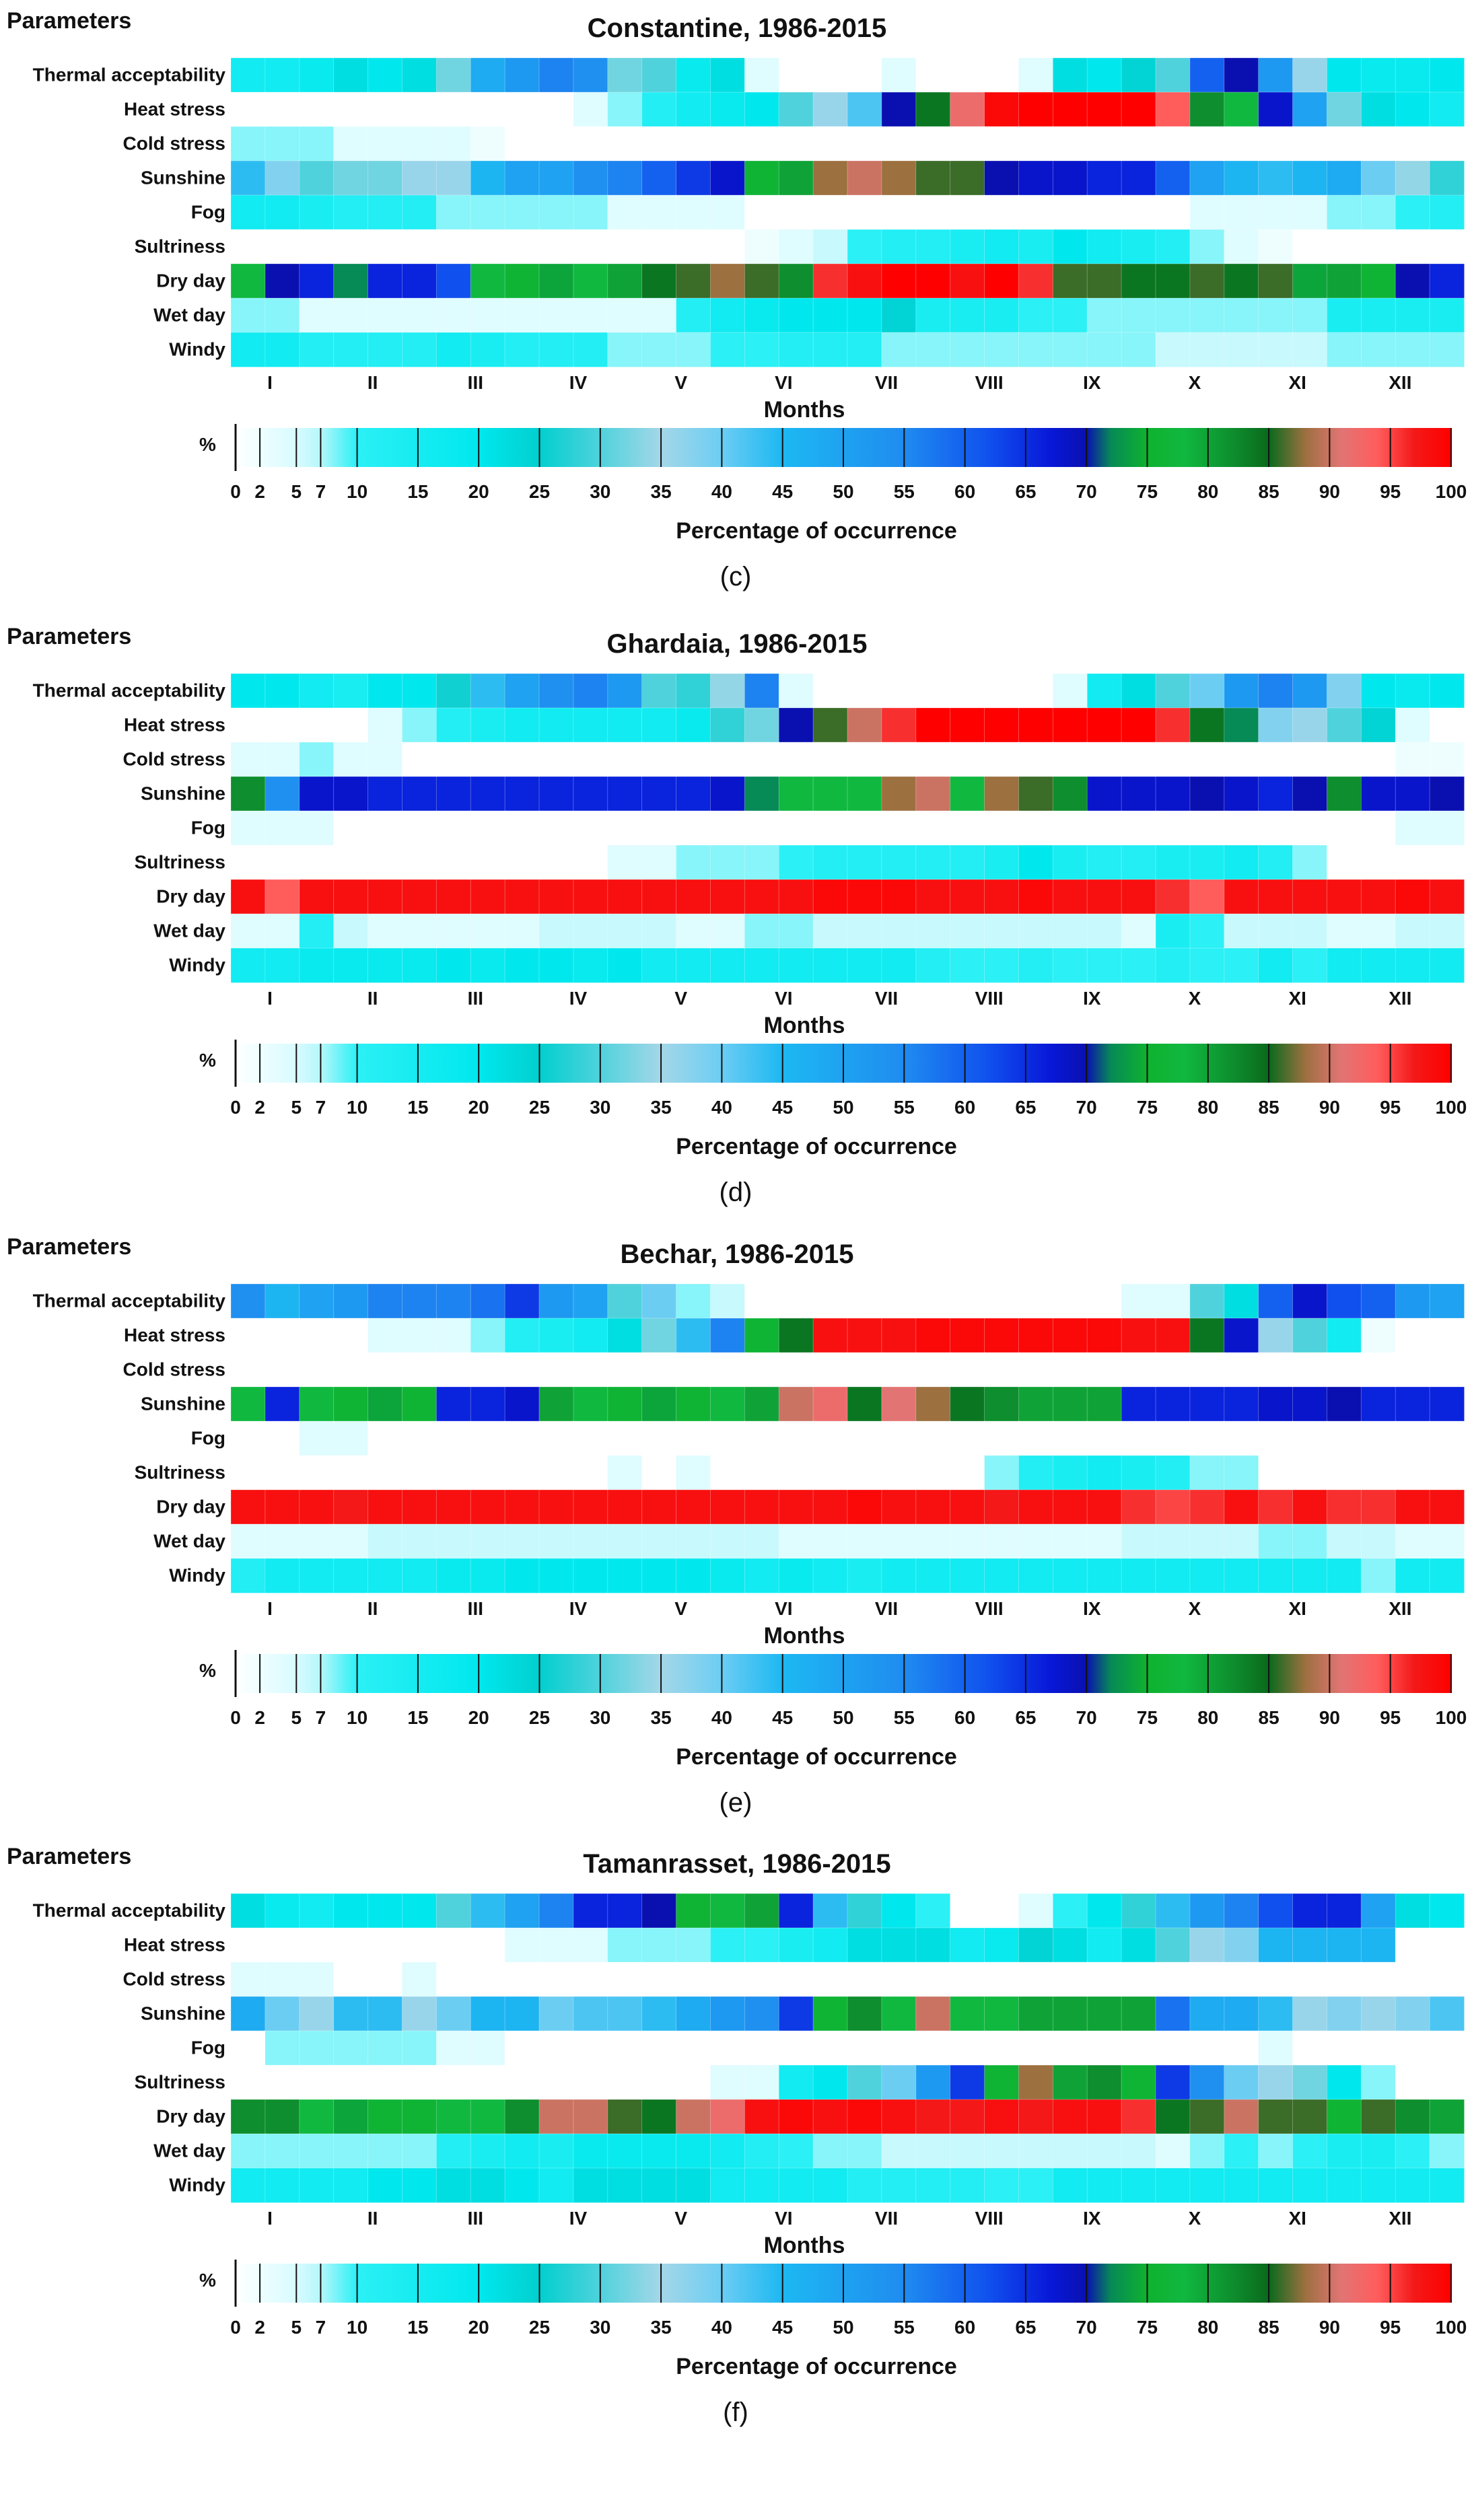  What do you see at coordinates (207, 2280) in the screenshot?
I see `legend-unit-label: %` at bounding box center [207, 2280].